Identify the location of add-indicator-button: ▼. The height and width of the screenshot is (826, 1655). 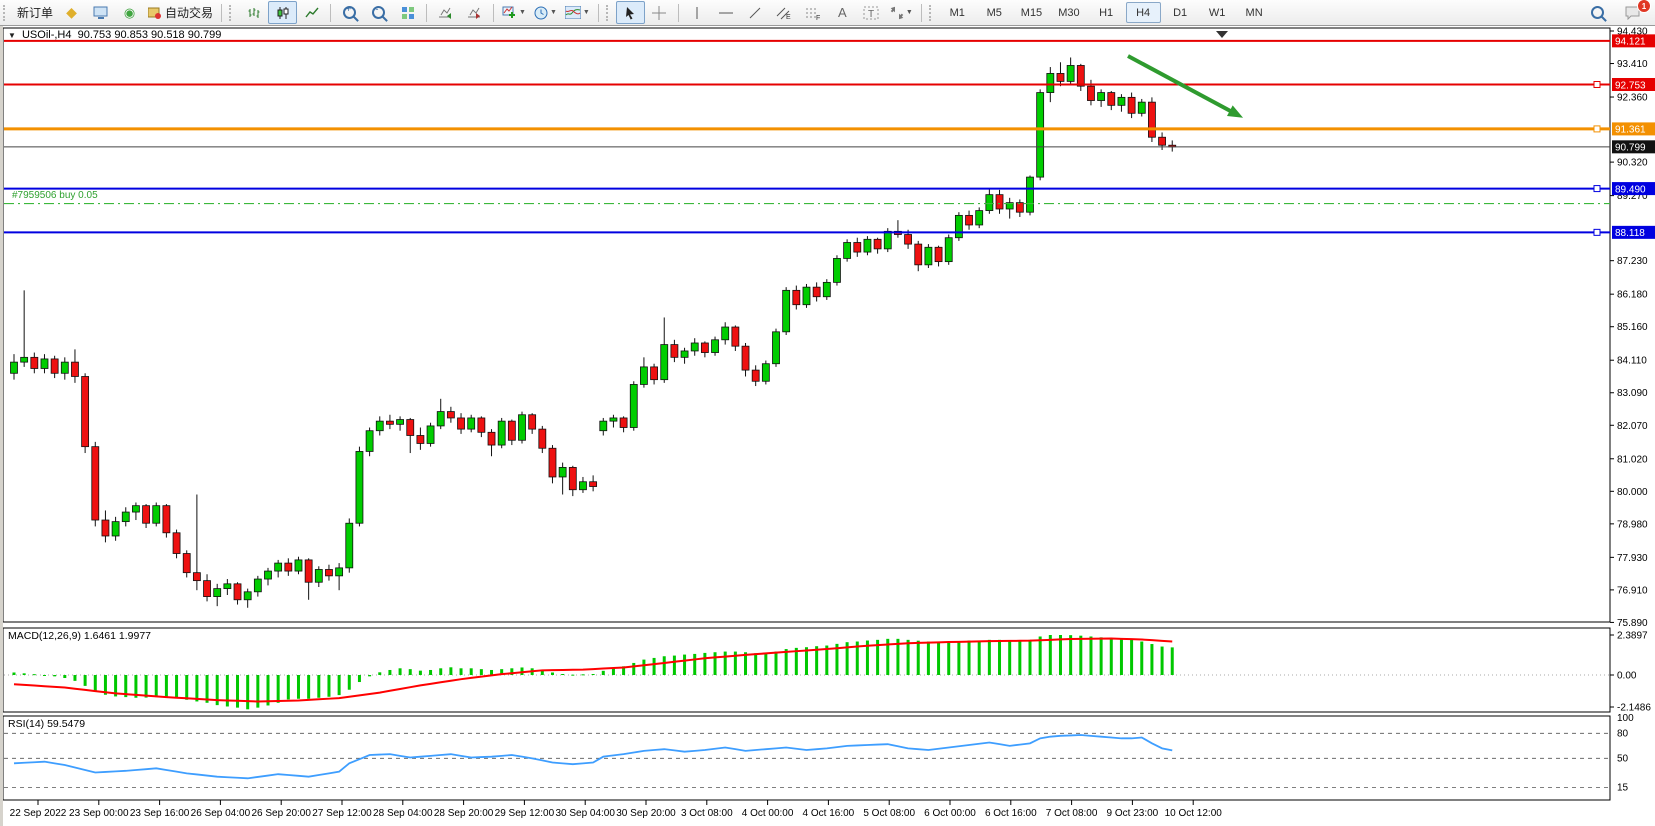
(514, 12).